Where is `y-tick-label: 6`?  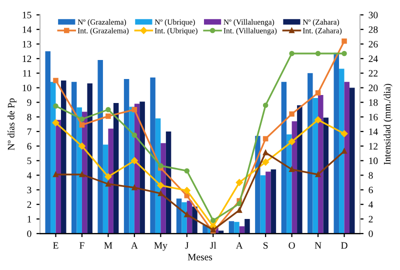 y-tick-label: 6 is located at coordinates (29, 146).